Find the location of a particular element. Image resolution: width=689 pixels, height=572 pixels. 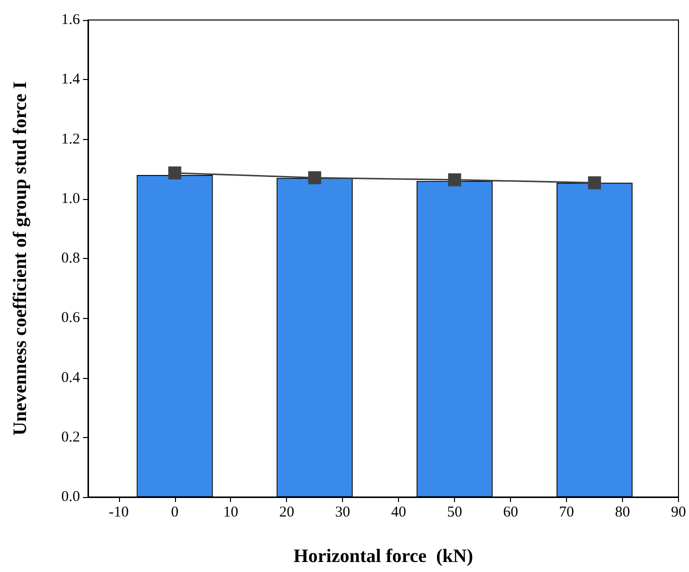

x-tick-label: 10 is located at coordinates (230, 512).